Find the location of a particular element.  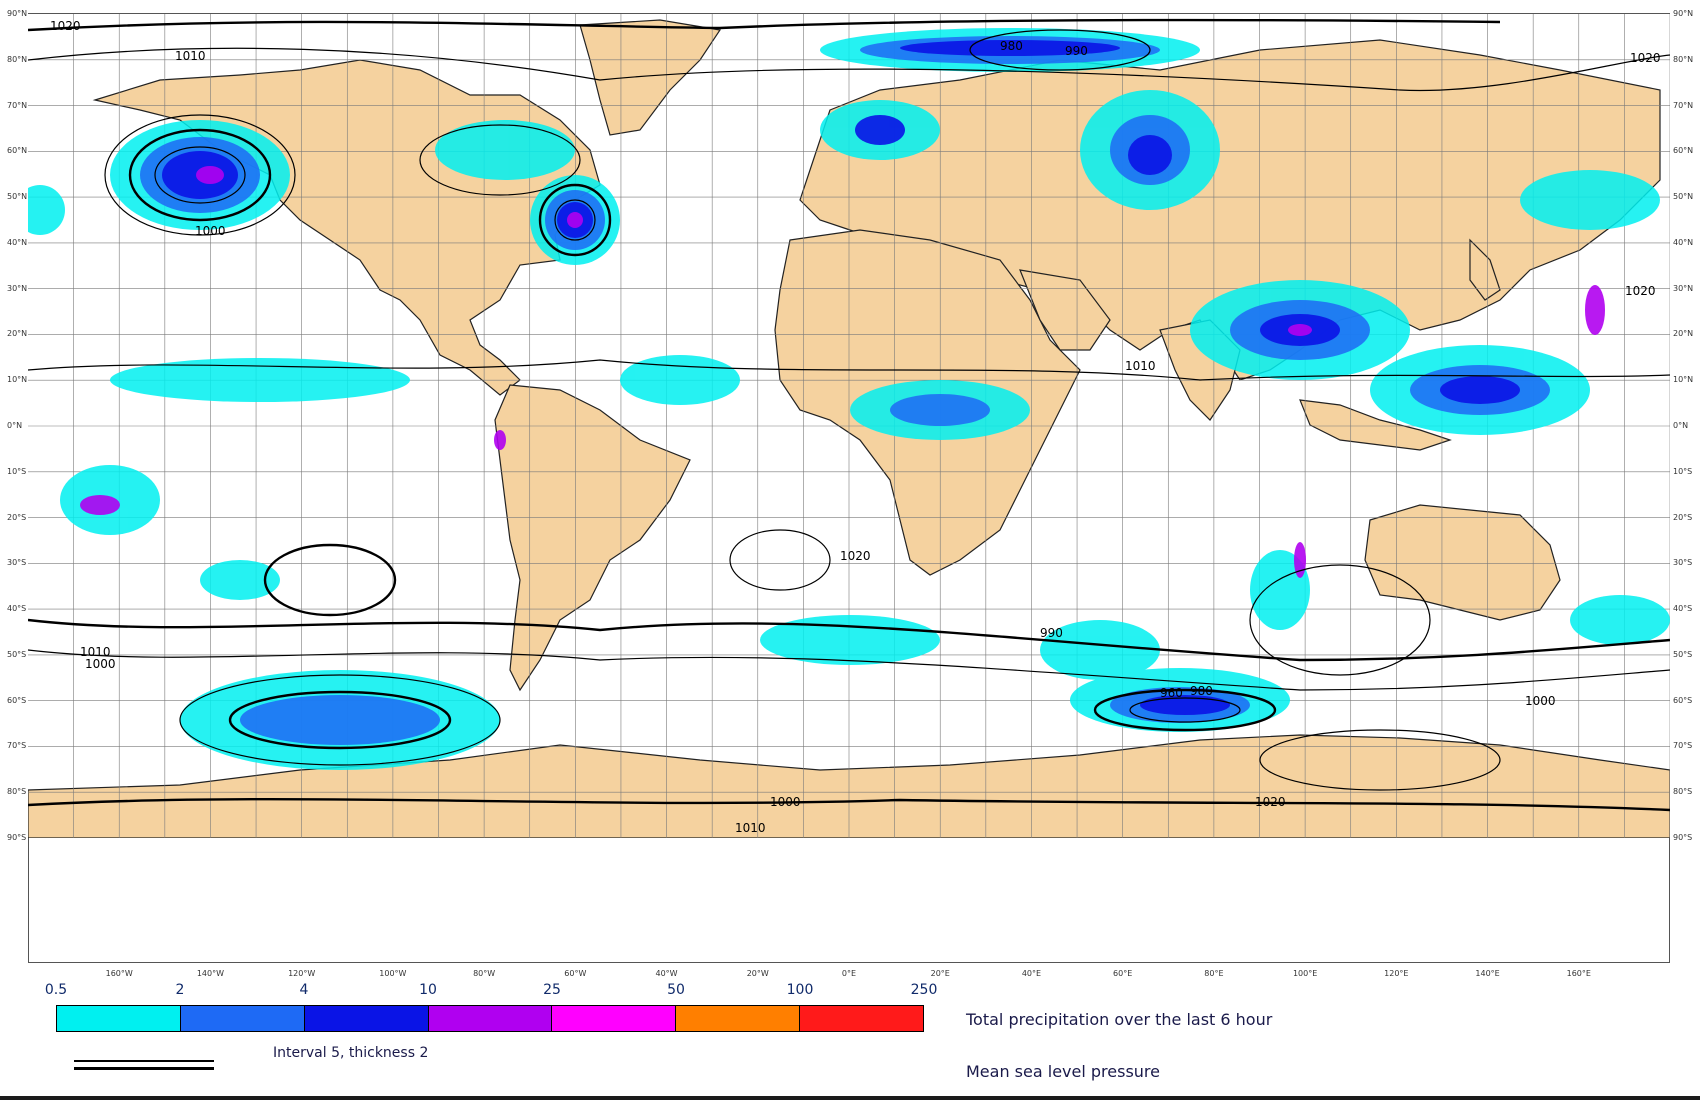

longitude-label: 160°W is located at coordinates (119, 973).